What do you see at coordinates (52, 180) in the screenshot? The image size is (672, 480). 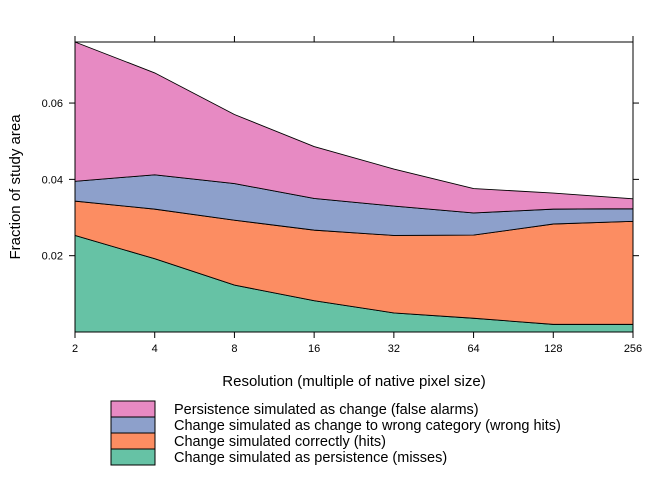 I see `y-tick-label: 0.04` at bounding box center [52, 180].